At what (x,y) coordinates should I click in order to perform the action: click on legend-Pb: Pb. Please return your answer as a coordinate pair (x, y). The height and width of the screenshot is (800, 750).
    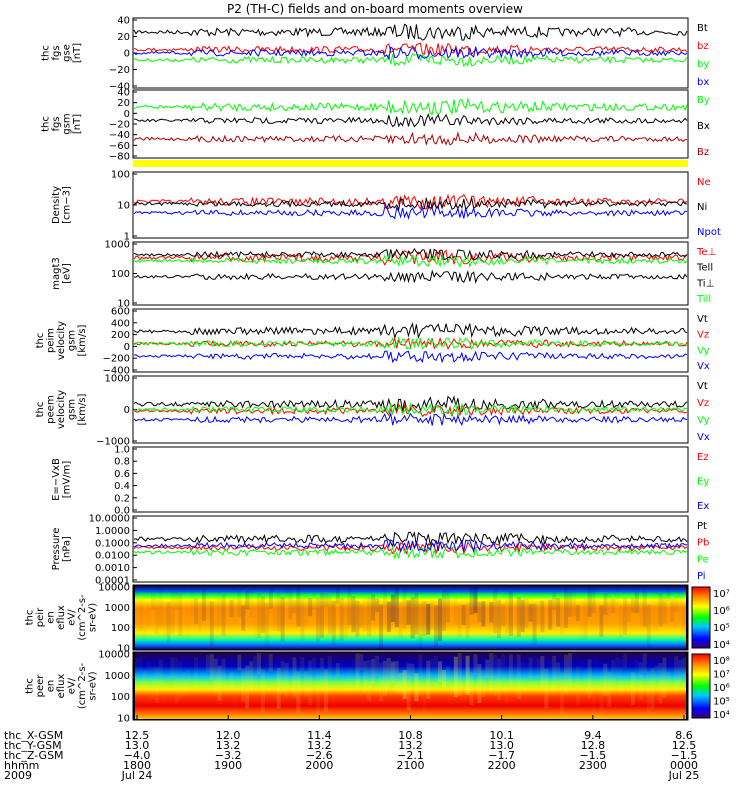
    Looking at the image, I should click on (703, 543).